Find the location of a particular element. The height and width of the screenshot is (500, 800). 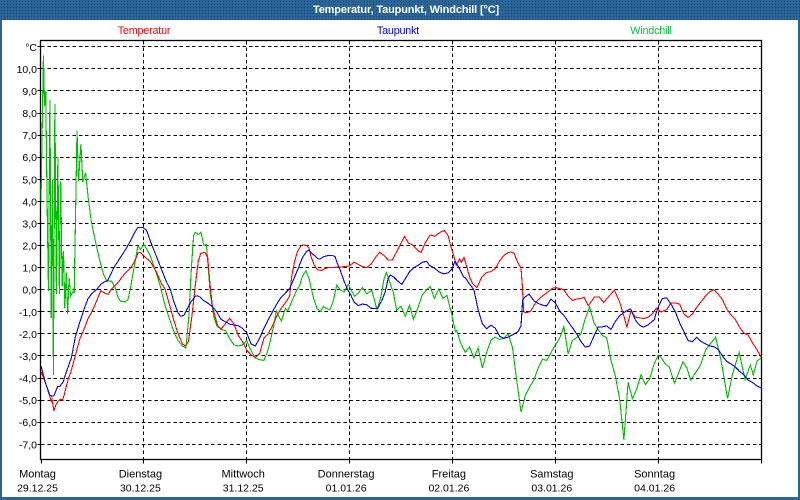

svg-text: 10,0 is located at coordinates (27, 70).